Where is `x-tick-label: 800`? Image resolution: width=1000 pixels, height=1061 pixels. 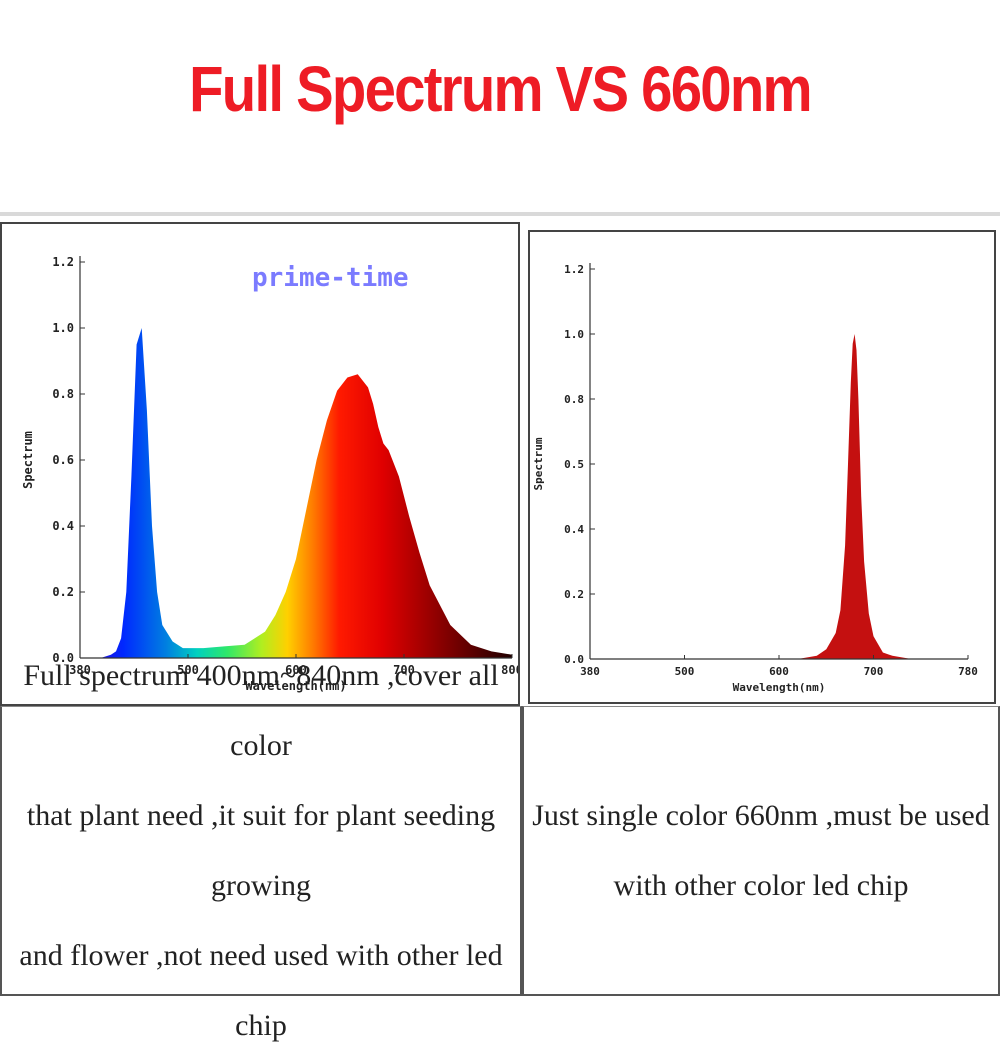 x-tick-label: 800 is located at coordinates (509, 670).